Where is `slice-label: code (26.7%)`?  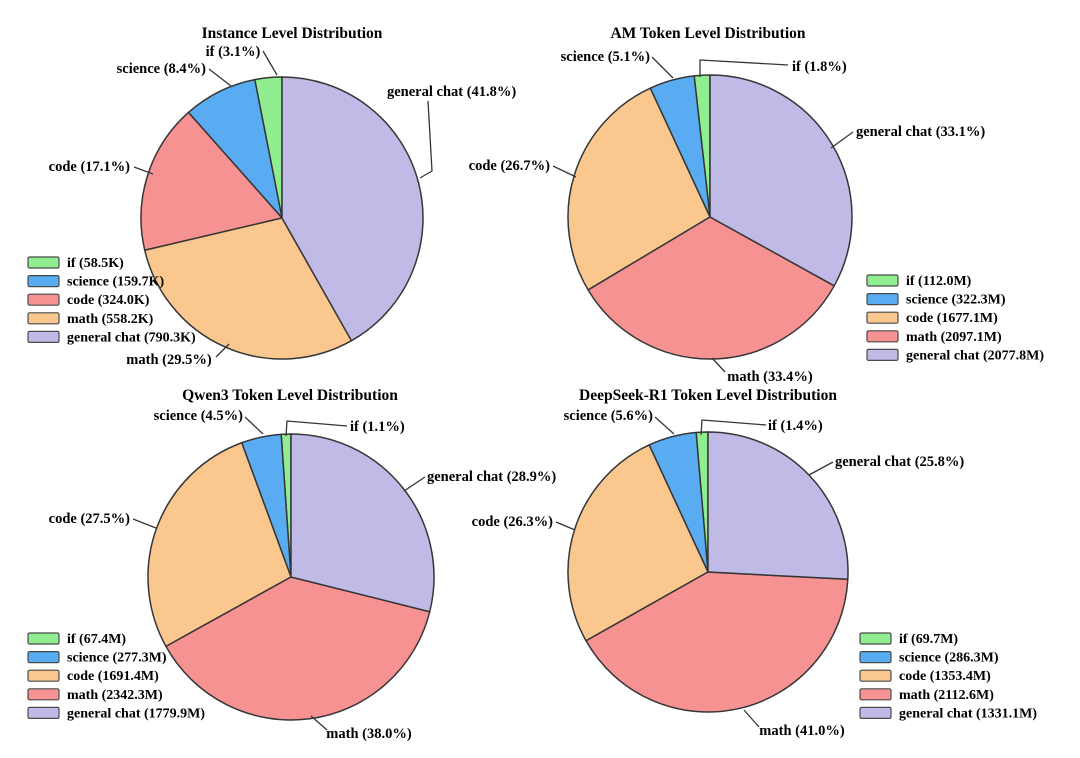
slice-label: code (26.7%) is located at coordinates (510, 166).